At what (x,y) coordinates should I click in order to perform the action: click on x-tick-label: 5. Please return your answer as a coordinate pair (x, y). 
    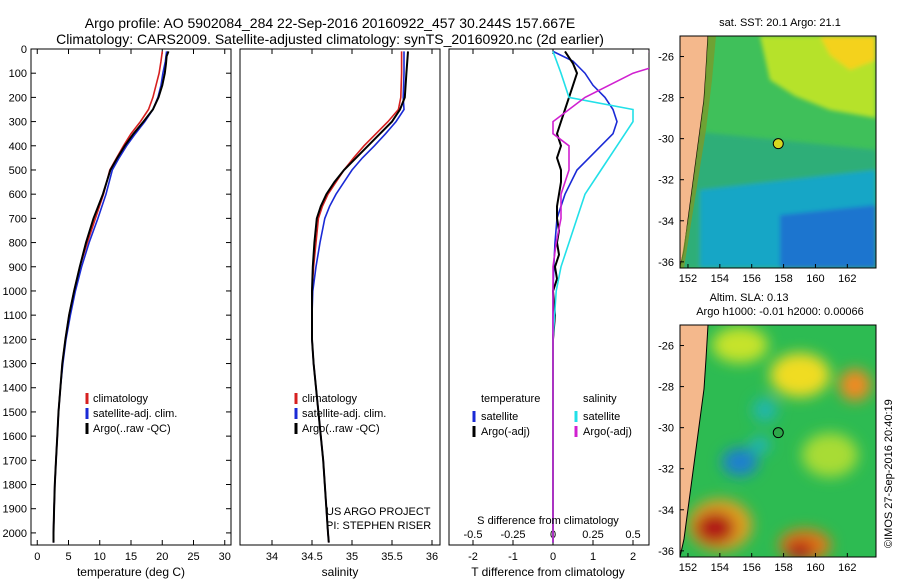
    Looking at the image, I should click on (68, 557).